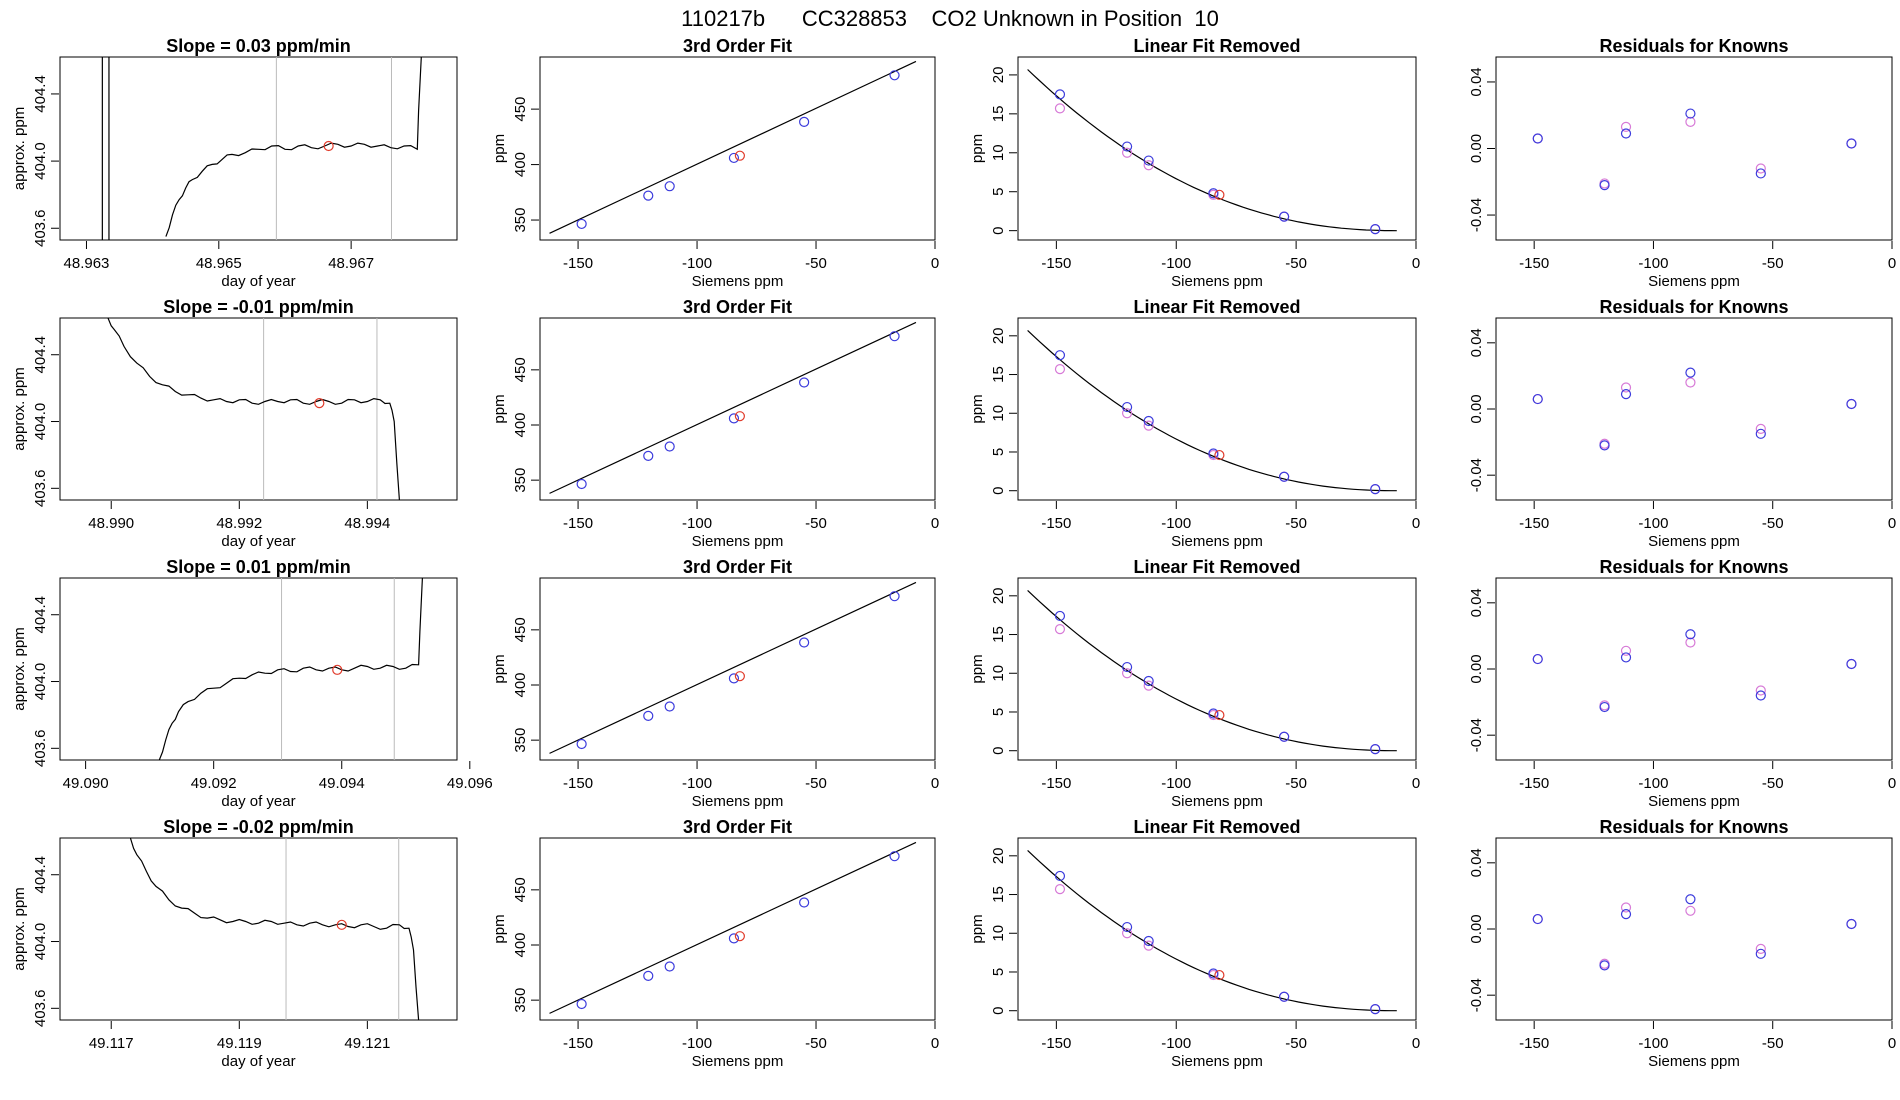 Image resolution: width=1900 pixels, height=1100 pixels. I want to click on x-tick-label: 49.094, so click(342, 783).